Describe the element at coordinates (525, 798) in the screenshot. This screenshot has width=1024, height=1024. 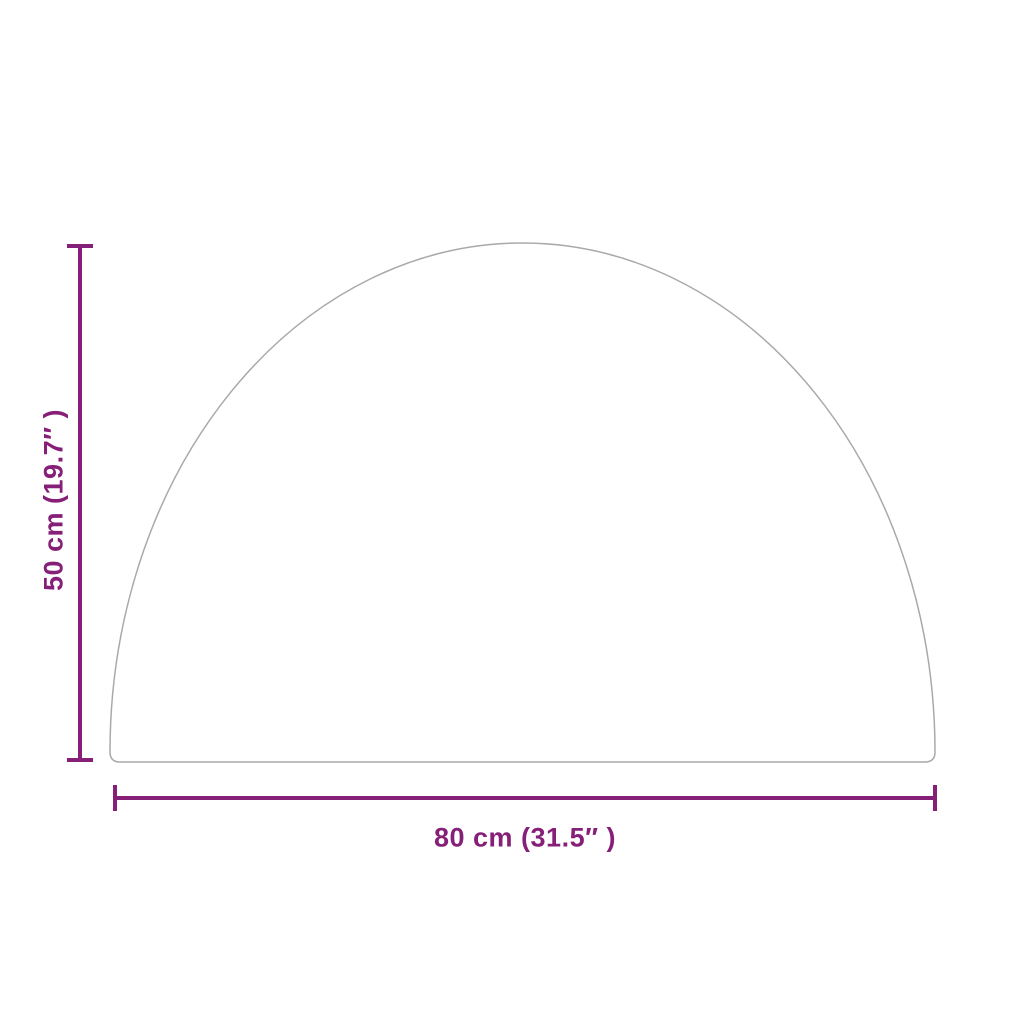
I see `width-dimension-line` at that location.